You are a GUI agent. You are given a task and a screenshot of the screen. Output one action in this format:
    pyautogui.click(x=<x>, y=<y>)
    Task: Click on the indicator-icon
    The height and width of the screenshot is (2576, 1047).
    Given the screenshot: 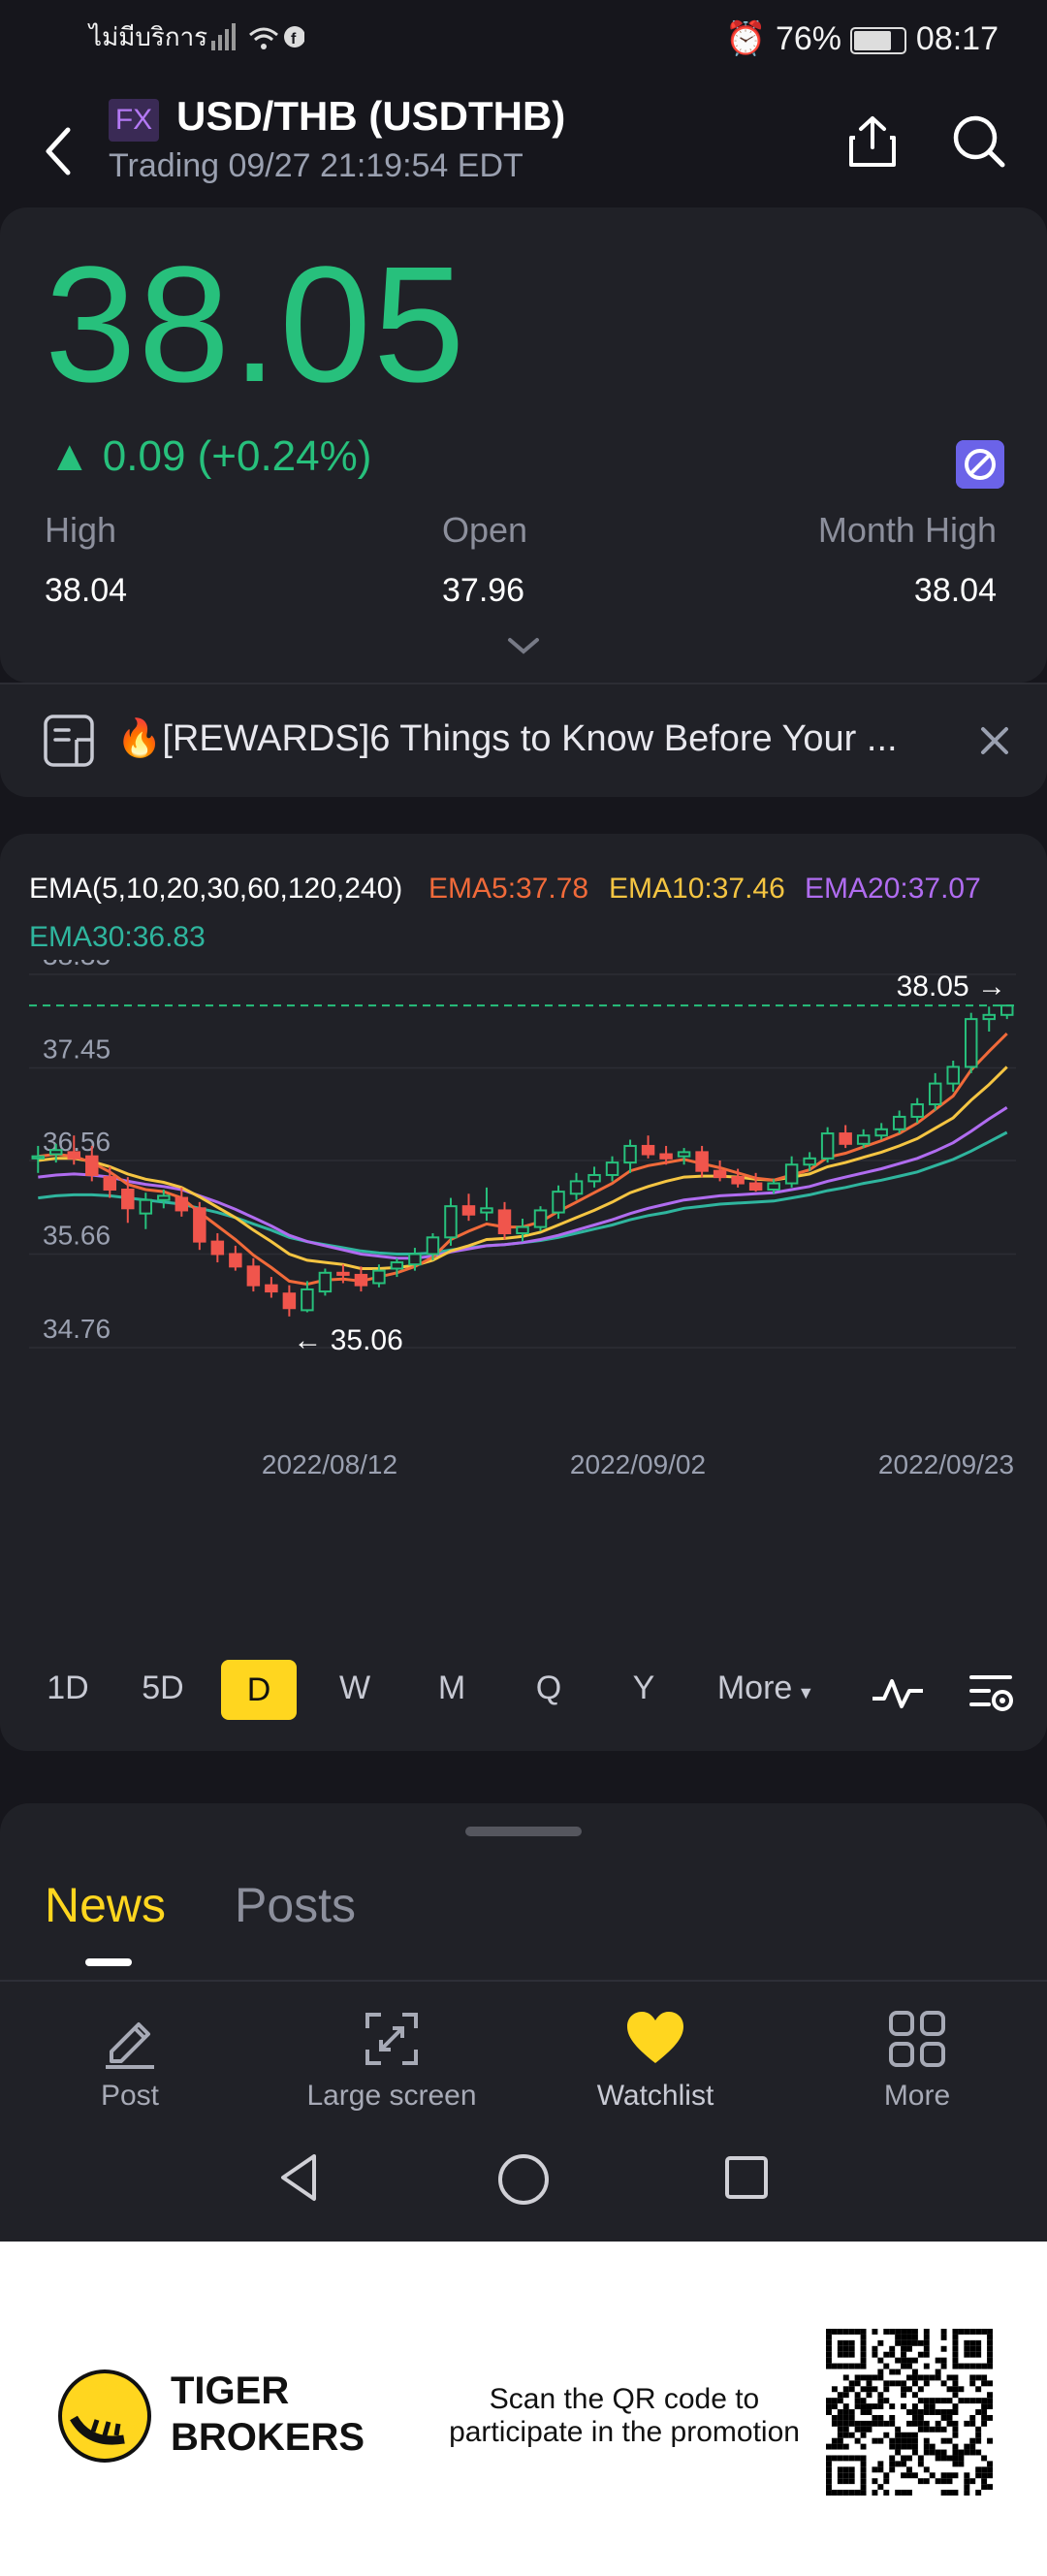 What is the action you would take?
    pyautogui.click(x=898, y=1693)
    